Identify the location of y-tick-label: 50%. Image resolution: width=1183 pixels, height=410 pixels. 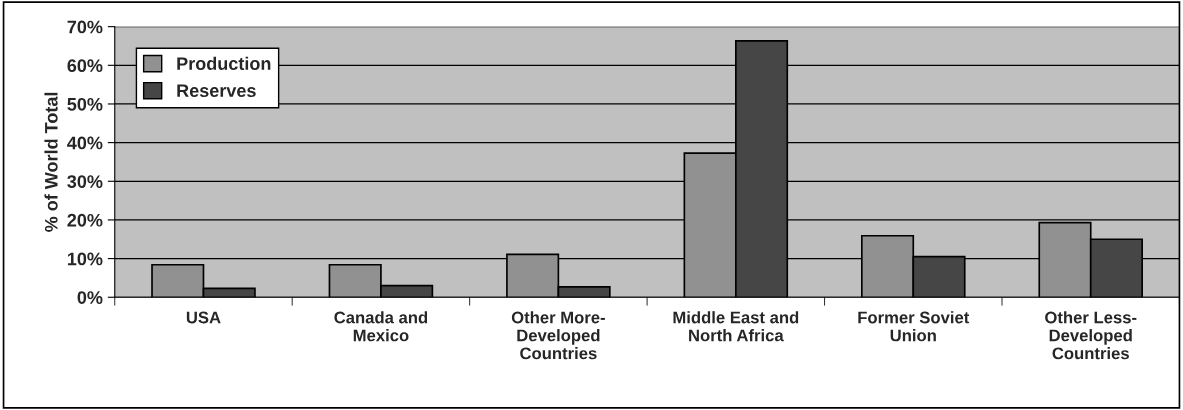
(85, 104).